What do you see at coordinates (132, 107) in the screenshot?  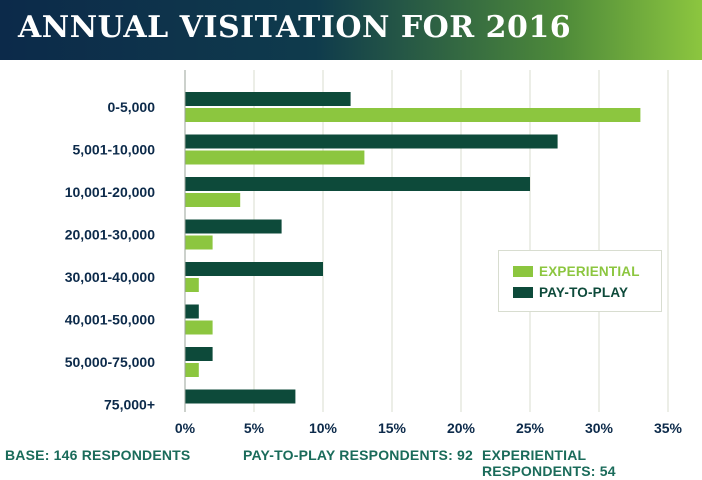 I see `category-label: 0-5,000` at bounding box center [132, 107].